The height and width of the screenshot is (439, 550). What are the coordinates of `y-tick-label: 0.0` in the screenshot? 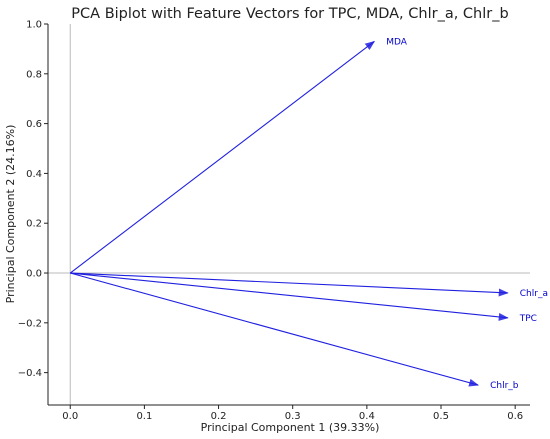 It's located at (34, 274).